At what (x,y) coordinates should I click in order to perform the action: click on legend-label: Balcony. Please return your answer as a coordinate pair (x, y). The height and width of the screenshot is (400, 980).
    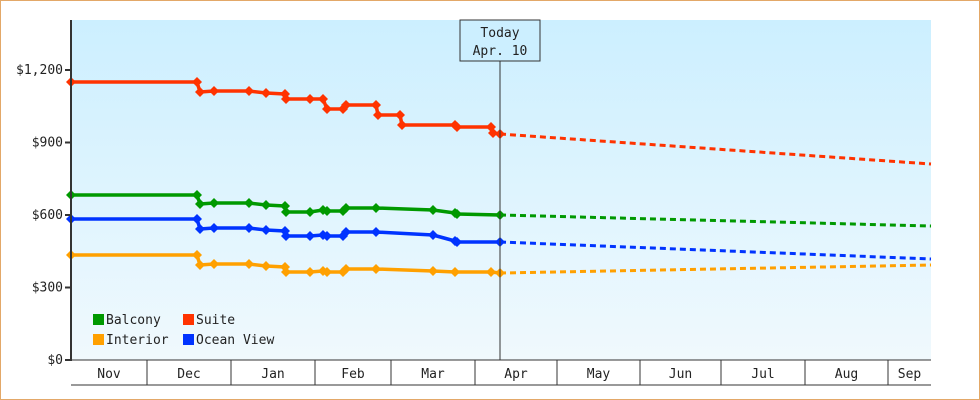
    Looking at the image, I should click on (133, 320).